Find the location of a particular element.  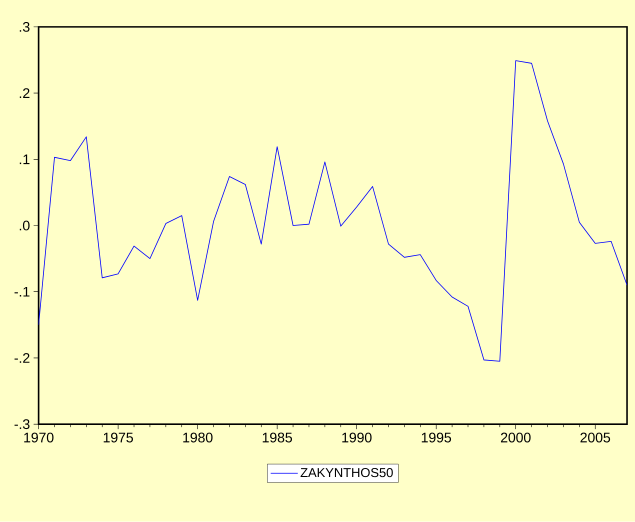

y-tick-label: .1 is located at coordinates (25, 159).